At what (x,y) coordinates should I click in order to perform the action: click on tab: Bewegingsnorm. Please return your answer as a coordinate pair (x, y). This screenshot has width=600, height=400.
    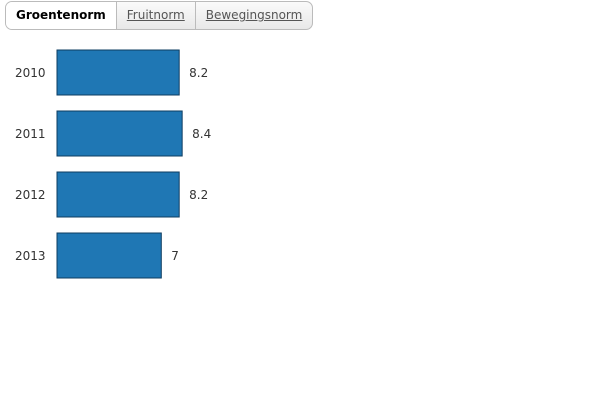
    Looking at the image, I should click on (253, 15).